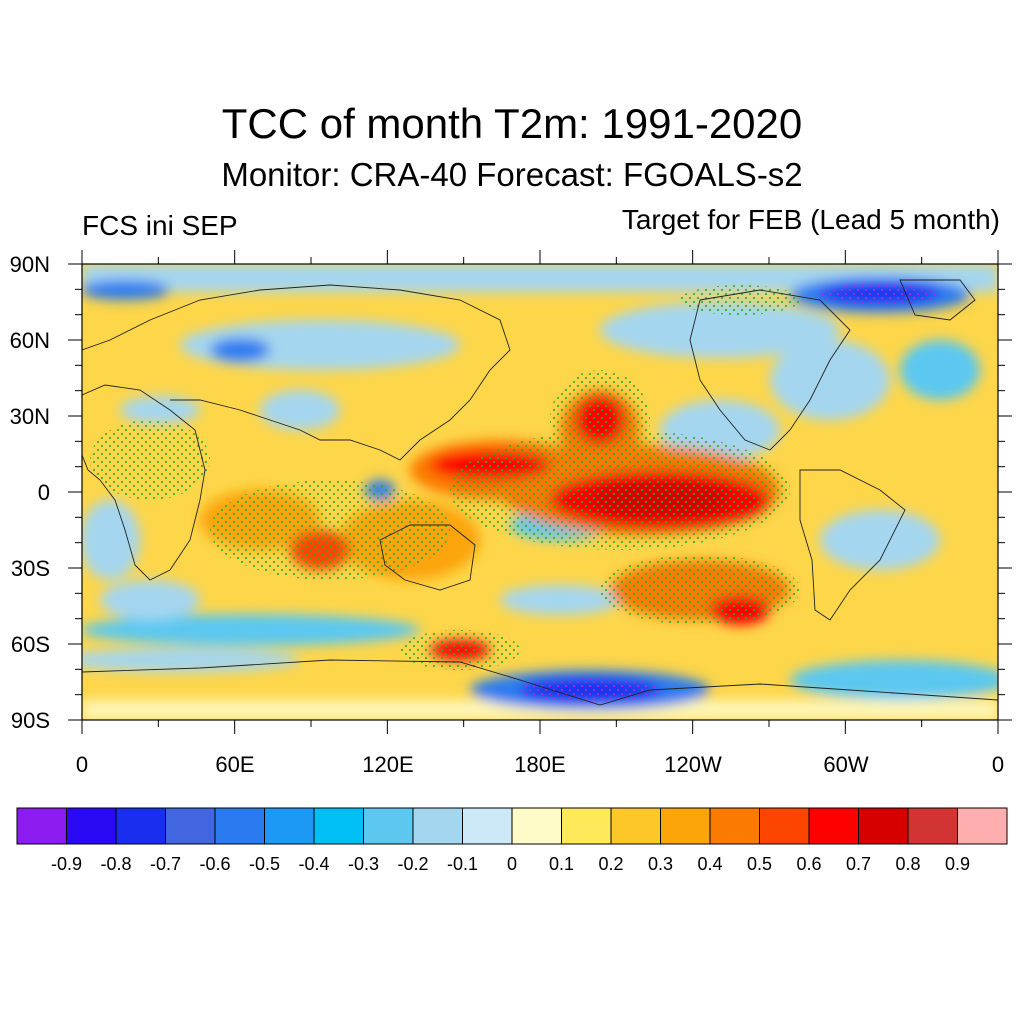 This screenshot has width=1024, height=1024. I want to click on lat-label-eq: 0, so click(44, 492).